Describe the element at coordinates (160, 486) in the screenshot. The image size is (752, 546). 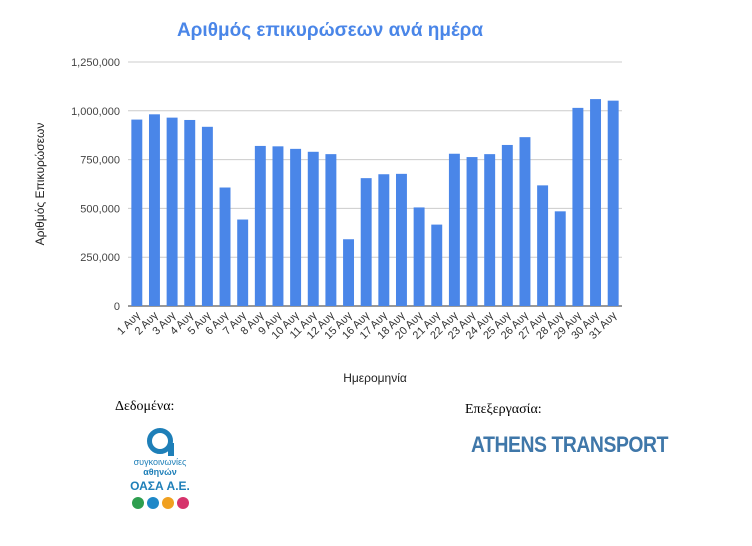
I see `oasa-logo-line3: ΟΑΣΑ Α.Ε.` at that location.